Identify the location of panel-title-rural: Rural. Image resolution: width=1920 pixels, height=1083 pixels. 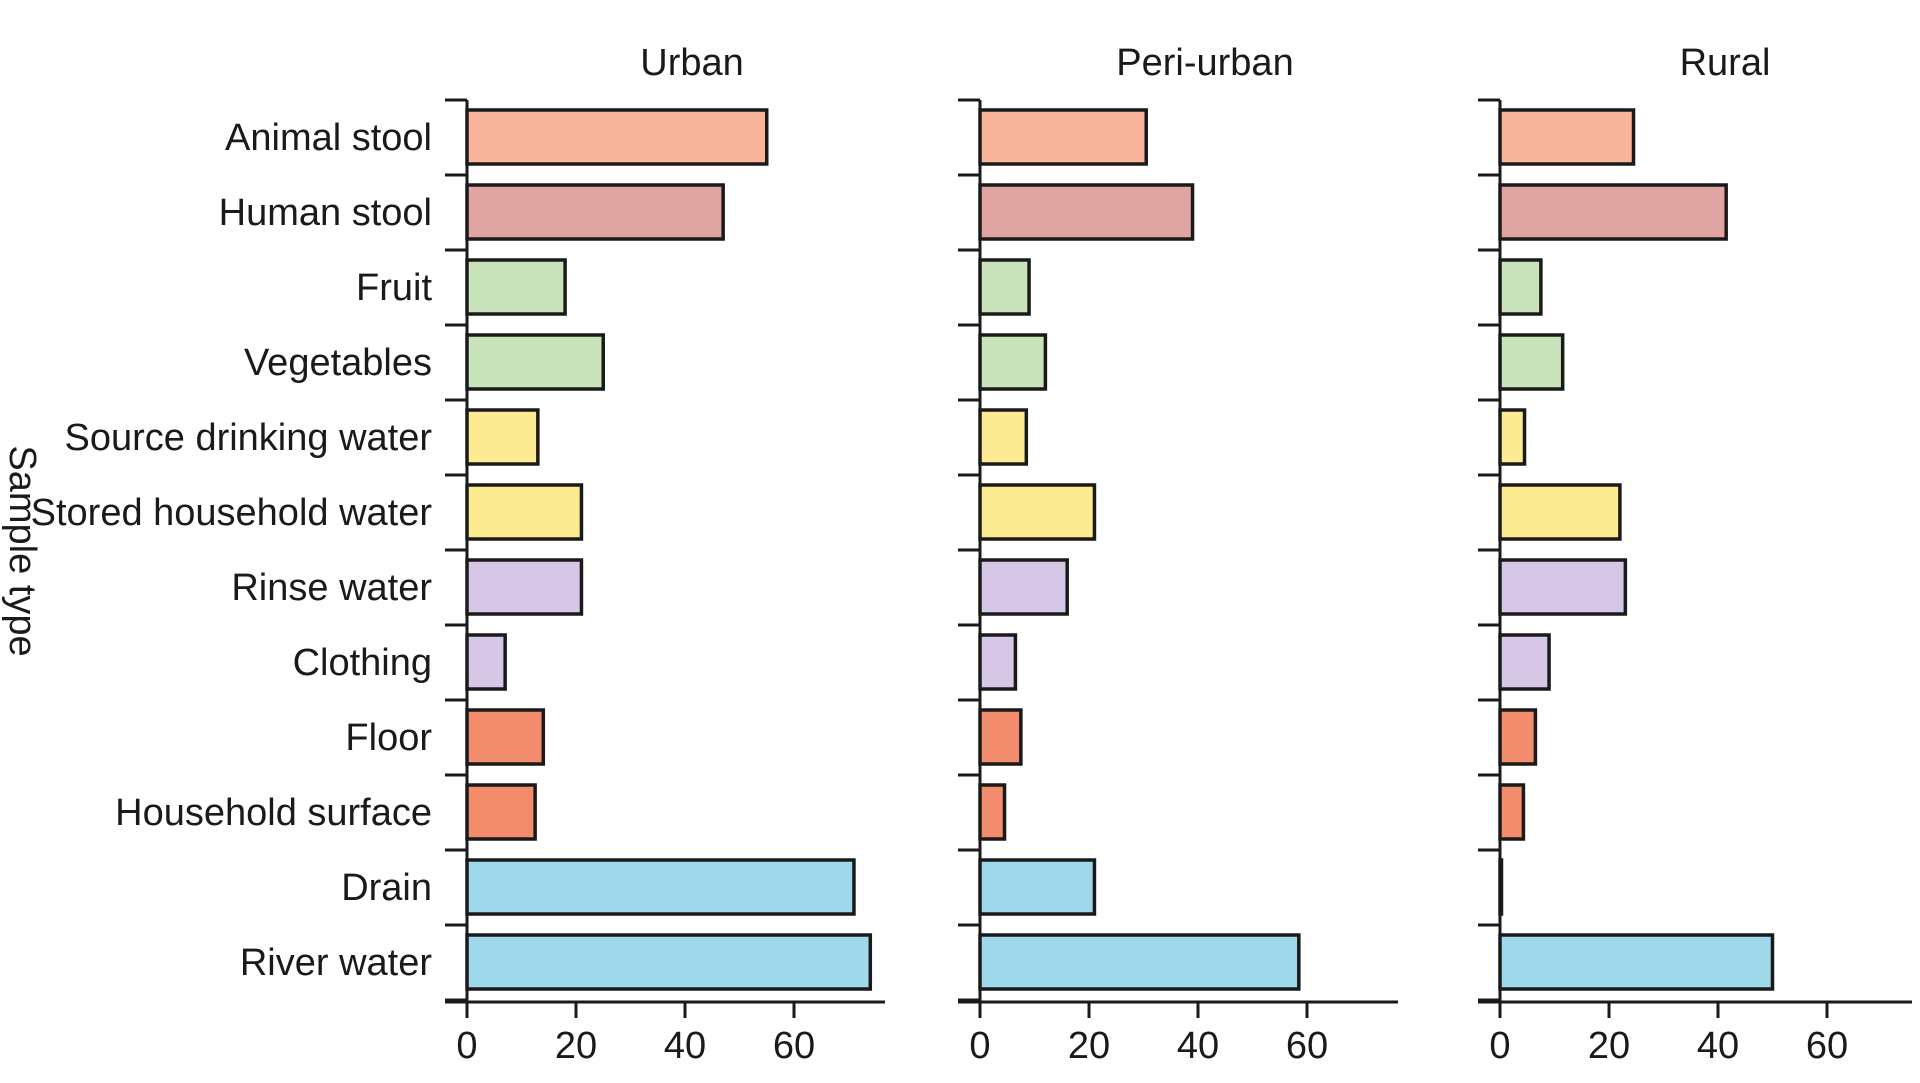
(1725, 63).